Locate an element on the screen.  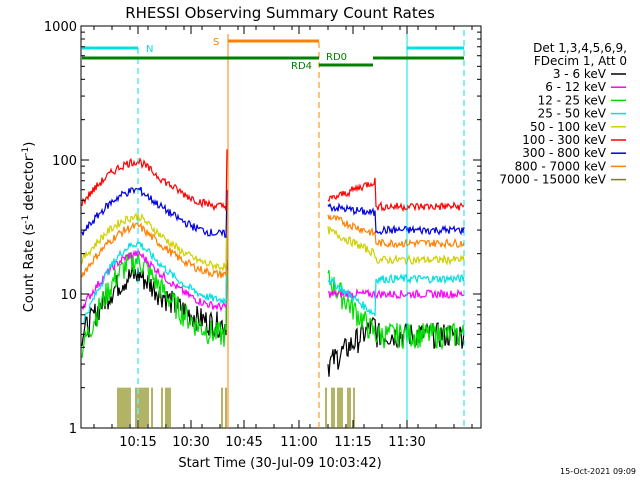
flag-label: S is located at coordinates (216, 42).